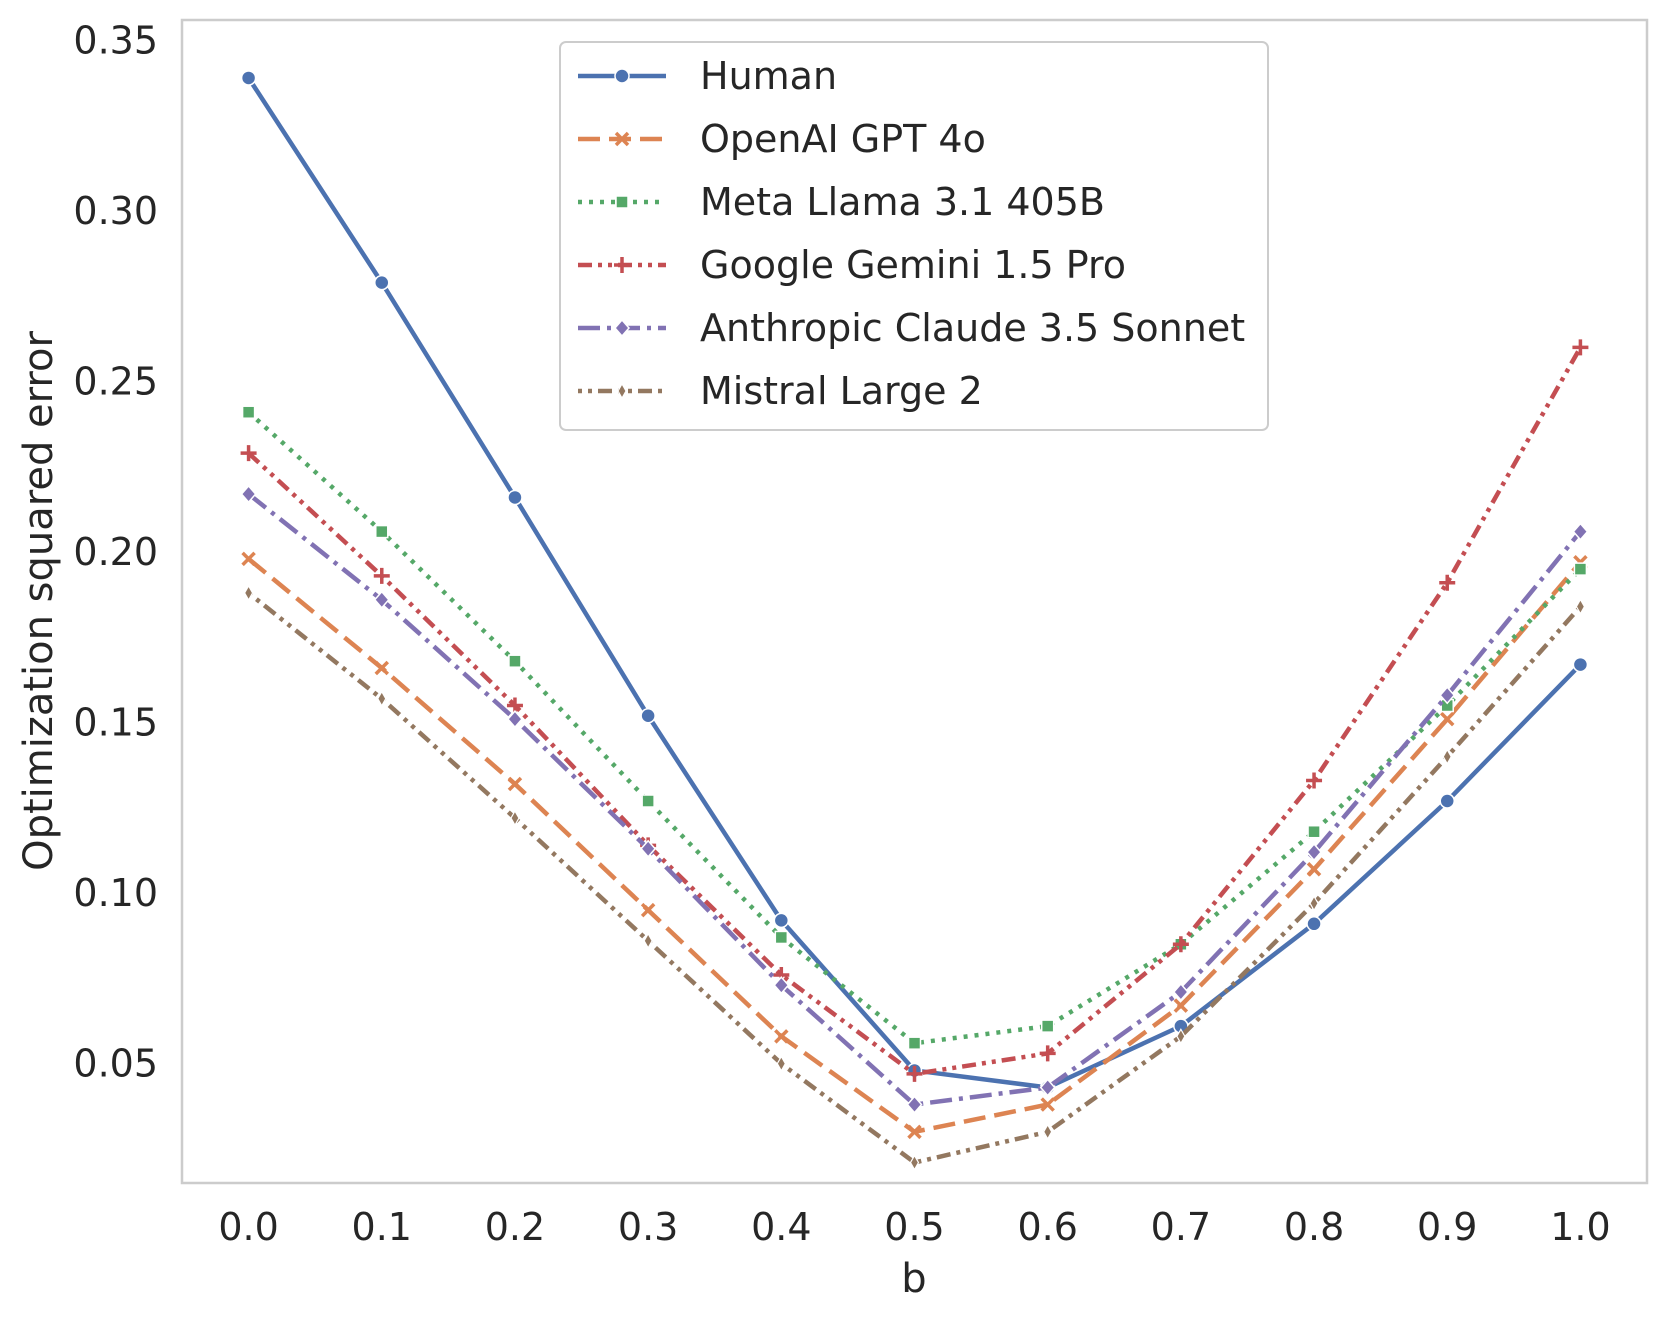  I want to click on legend-entry: Meta Llama 3.1 405B, so click(841, 202).